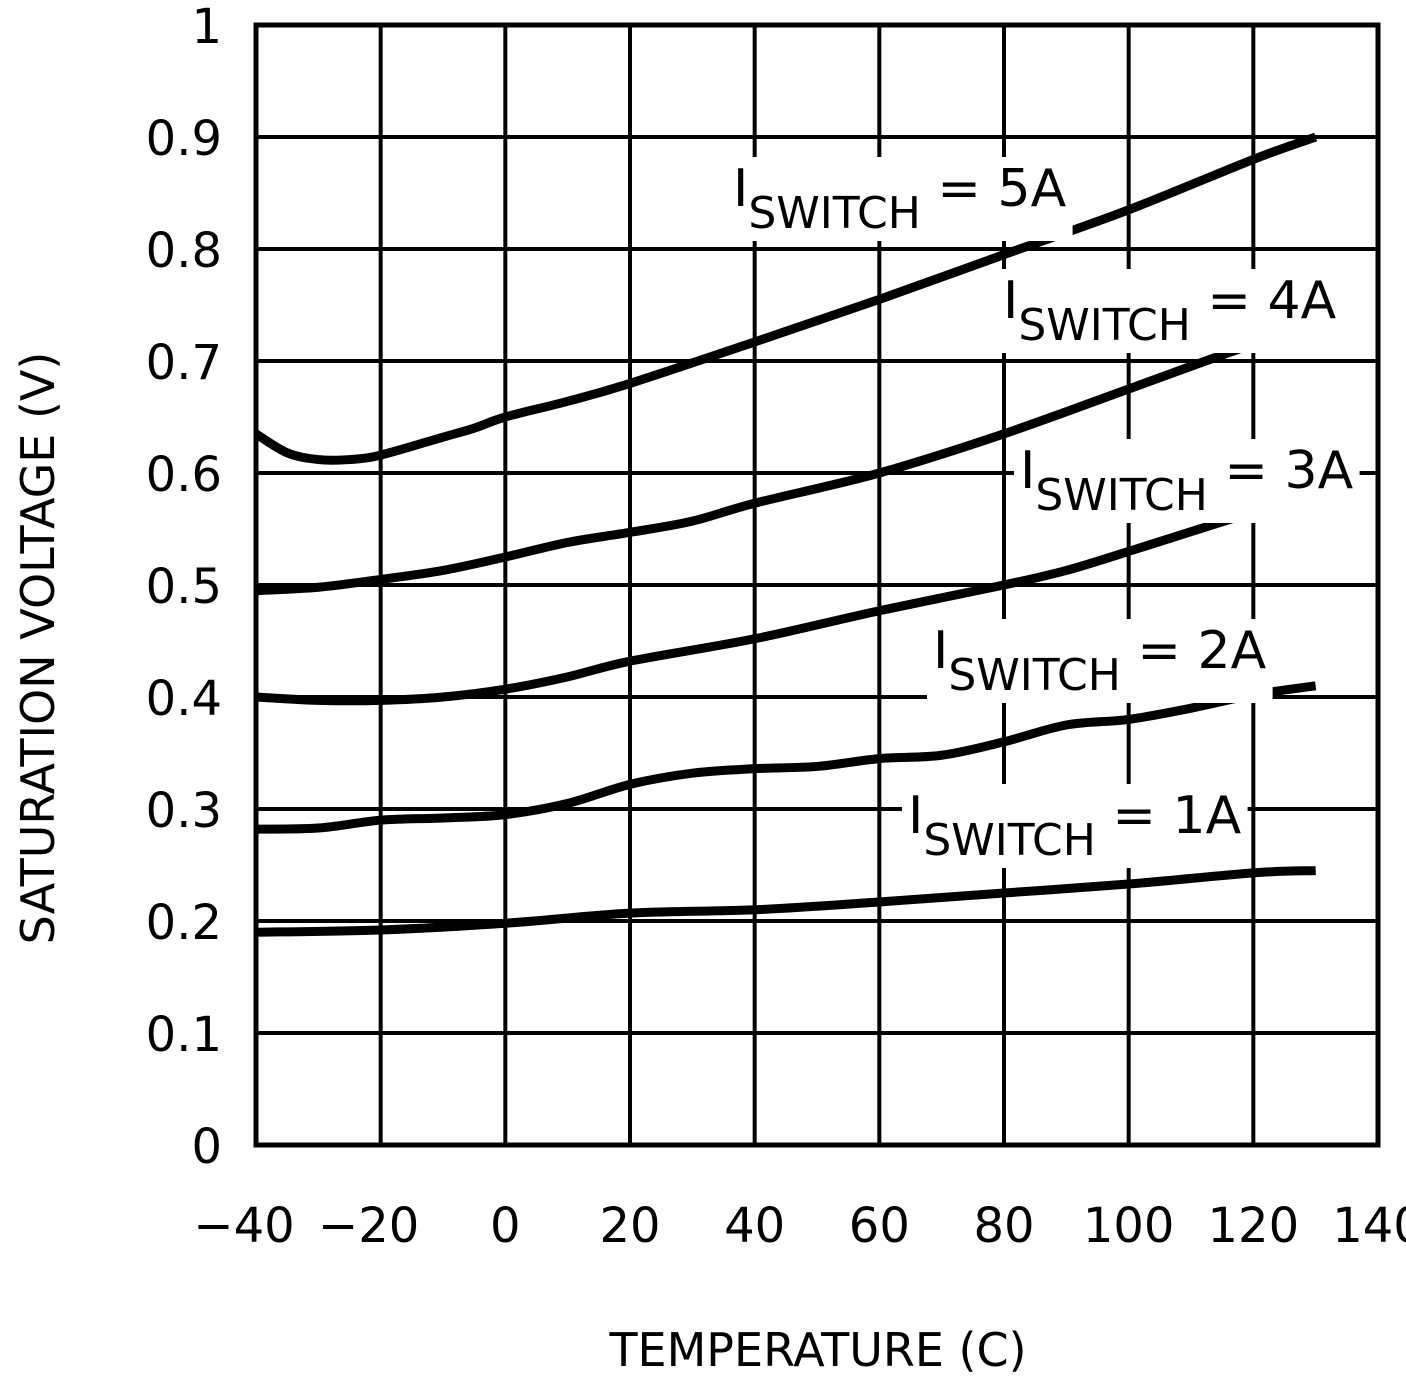 The image size is (1406, 1376). Describe the element at coordinates (368, 1226) in the screenshot. I see `x-tick-label: −20` at that location.